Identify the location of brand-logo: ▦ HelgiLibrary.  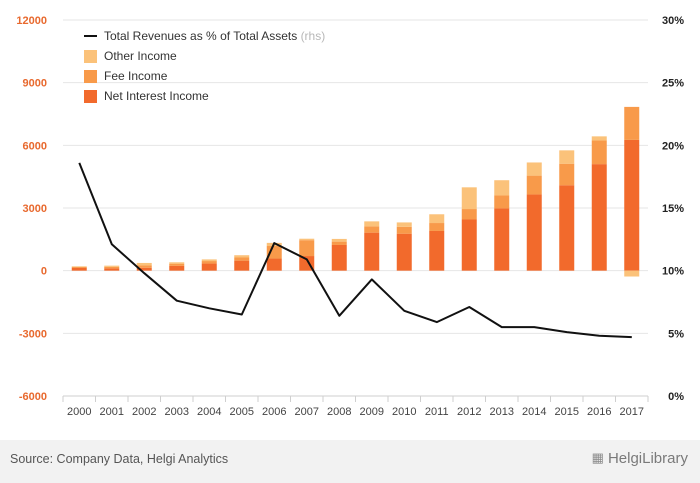
(640, 458).